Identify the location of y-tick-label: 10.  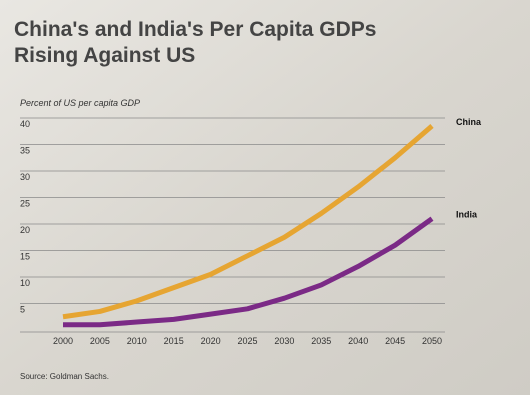
(25, 283).